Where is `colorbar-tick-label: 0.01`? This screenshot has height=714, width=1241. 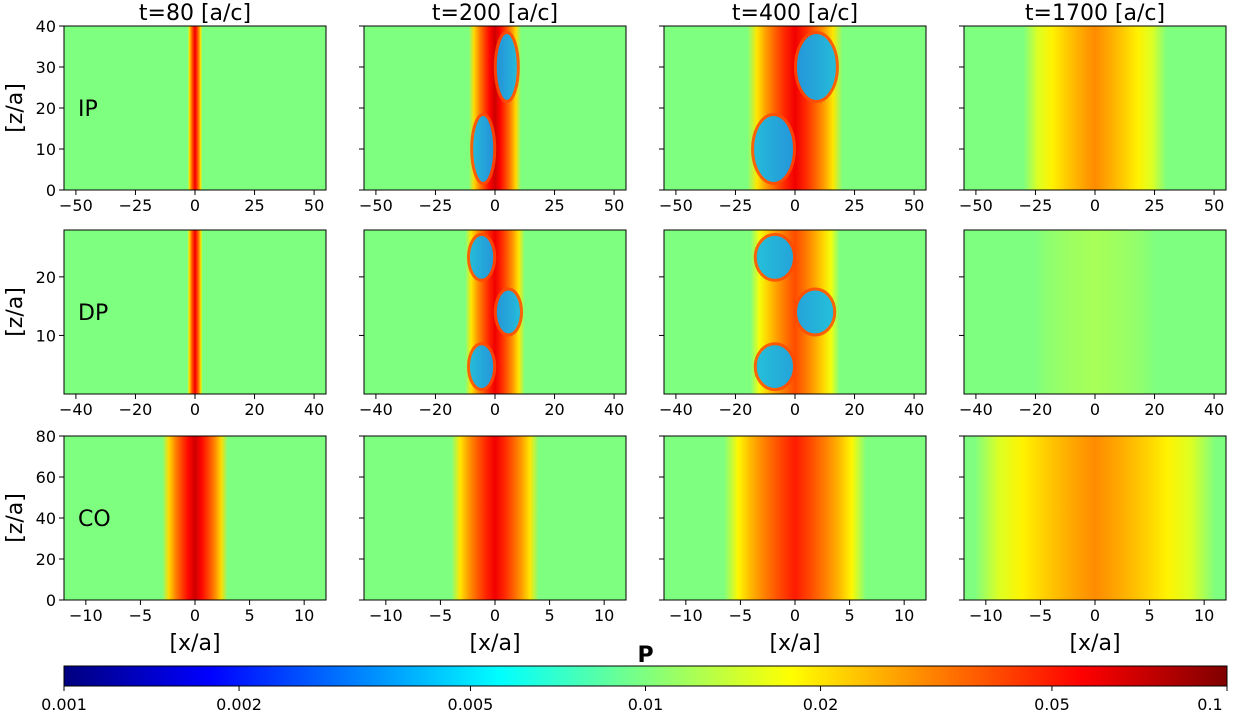
colorbar-tick-label: 0.01 is located at coordinates (646, 704).